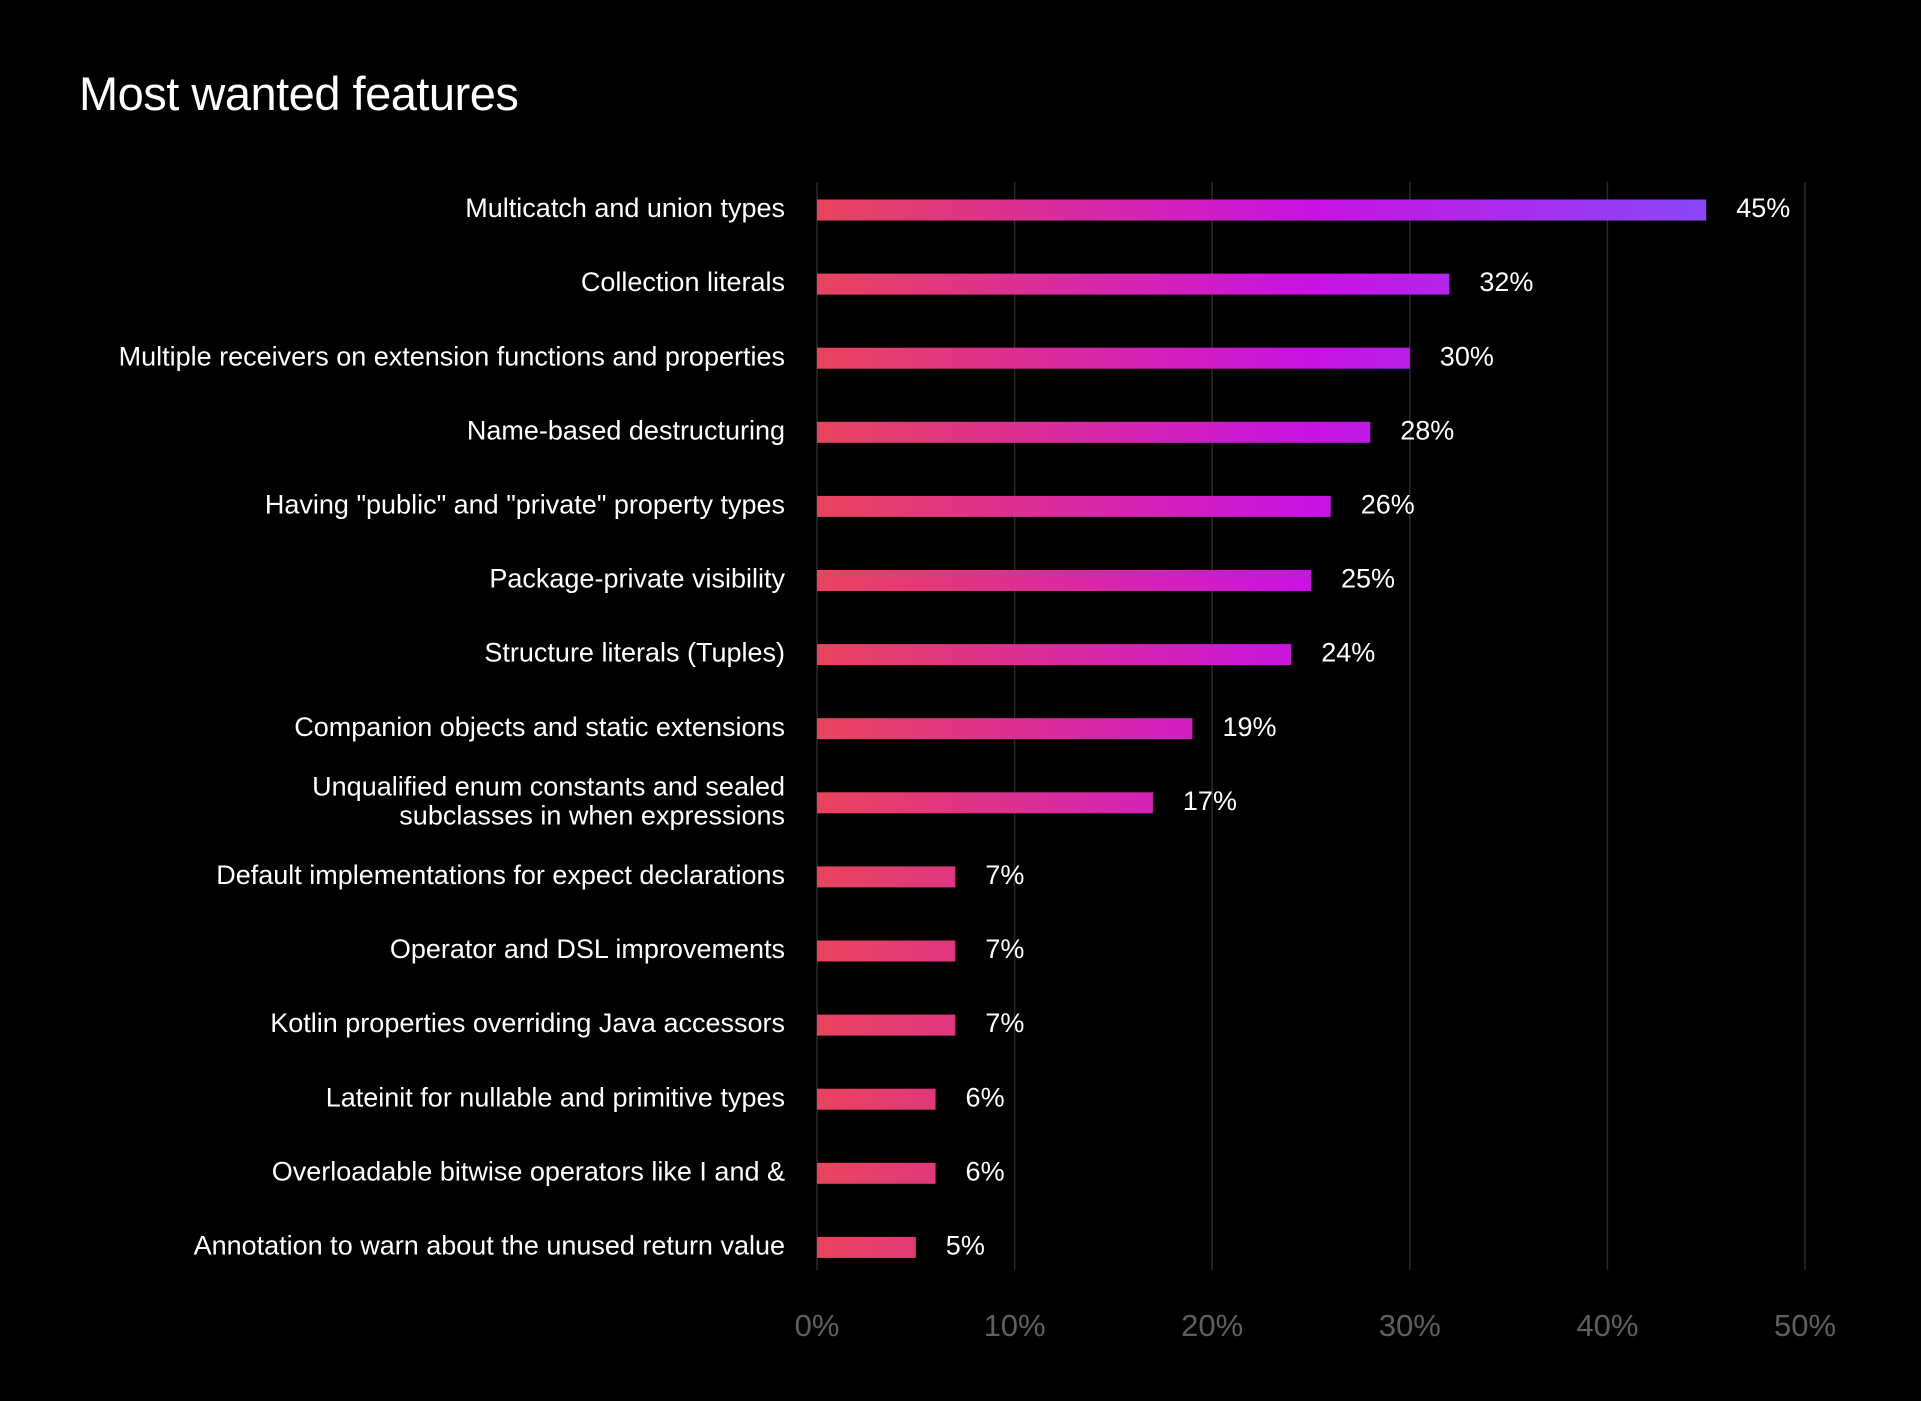 This screenshot has height=1401, width=1921. I want to click on category-label: Companion objects and static extensions, so click(539, 727).